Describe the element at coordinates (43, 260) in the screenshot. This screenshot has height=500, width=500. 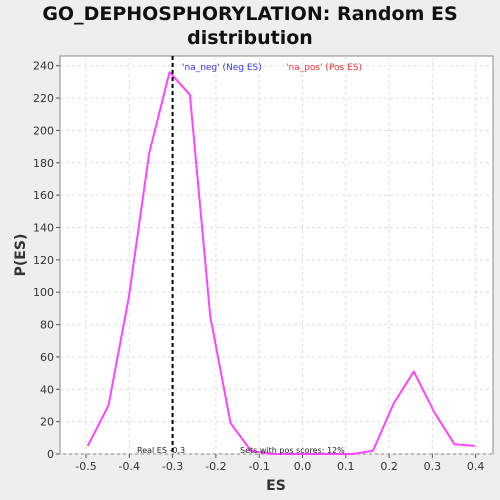
I see `y-tick-label: 120` at that location.